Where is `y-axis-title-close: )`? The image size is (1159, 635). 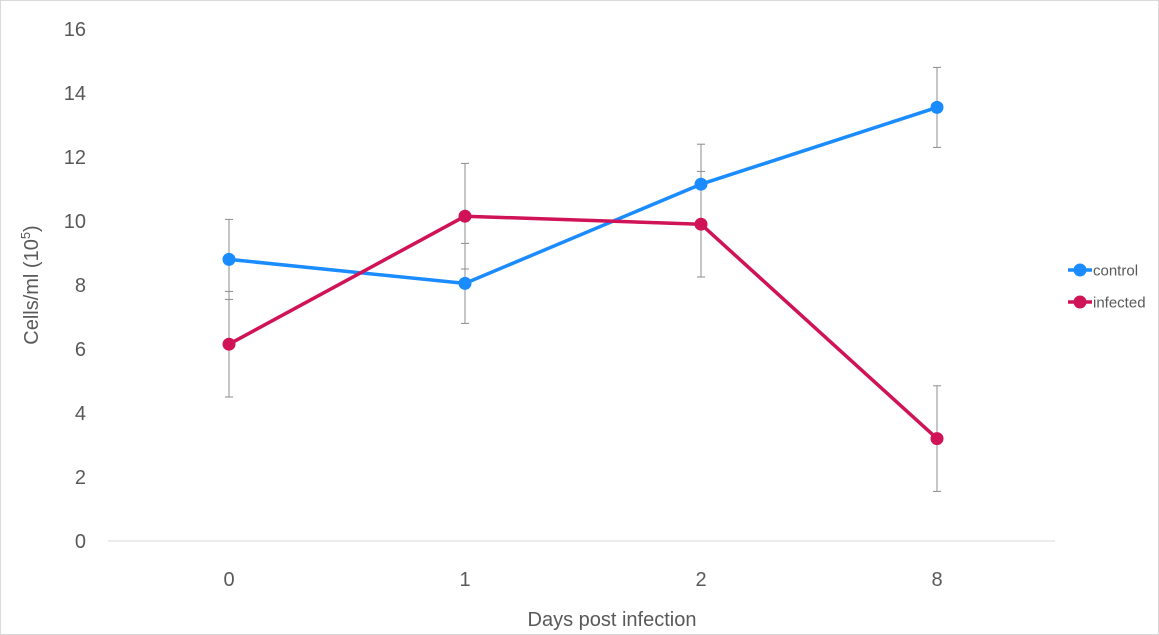 y-axis-title-close: ) is located at coordinates (32, 228).